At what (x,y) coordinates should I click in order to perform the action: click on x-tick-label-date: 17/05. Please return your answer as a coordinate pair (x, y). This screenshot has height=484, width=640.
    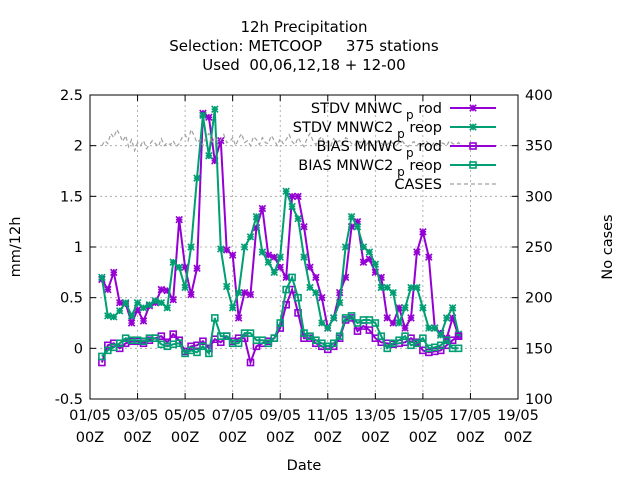
    Looking at the image, I should click on (471, 416).